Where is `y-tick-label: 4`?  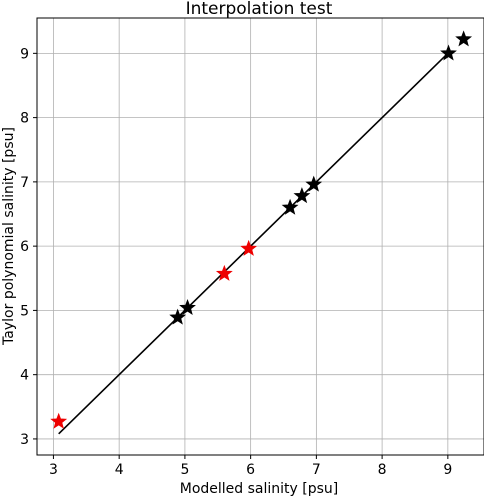
y-tick-label: 4 is located at coordinates (24, 376).